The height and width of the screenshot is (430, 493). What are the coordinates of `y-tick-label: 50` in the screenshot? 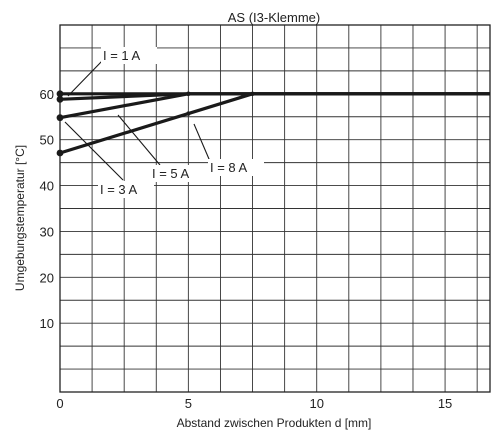 It's located at (47, 140).